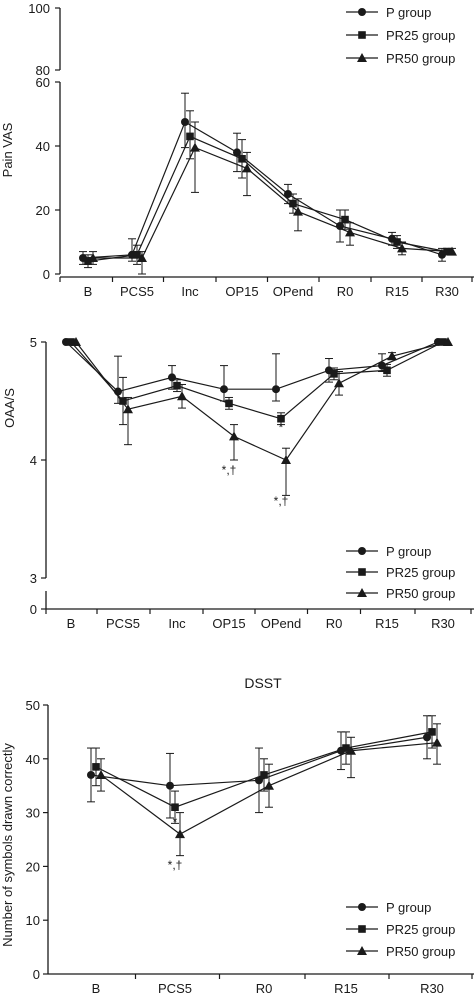 The height and width of the screenshot is (1001, 474). What do you see at coordinates (263, 683) in the screenshot?
I see `chart-title: DSST` at bounding box center [263, 683].